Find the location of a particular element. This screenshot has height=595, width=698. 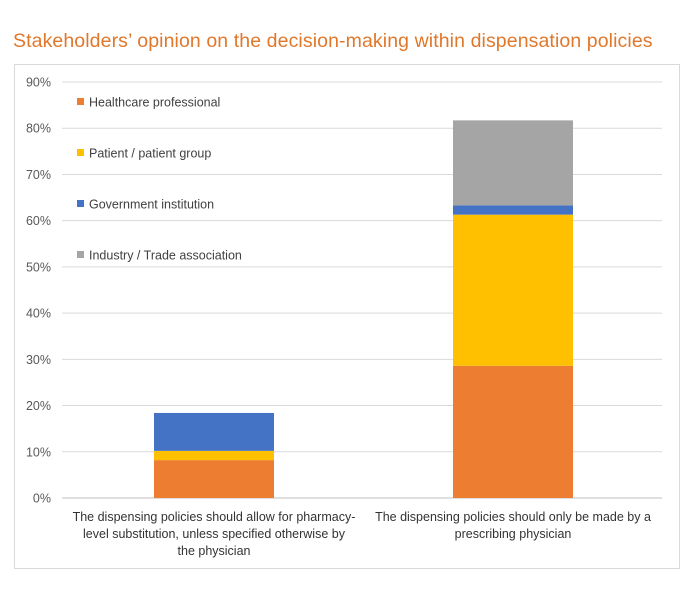

y-tick-label: 30% is located at coordinates (38, 360).